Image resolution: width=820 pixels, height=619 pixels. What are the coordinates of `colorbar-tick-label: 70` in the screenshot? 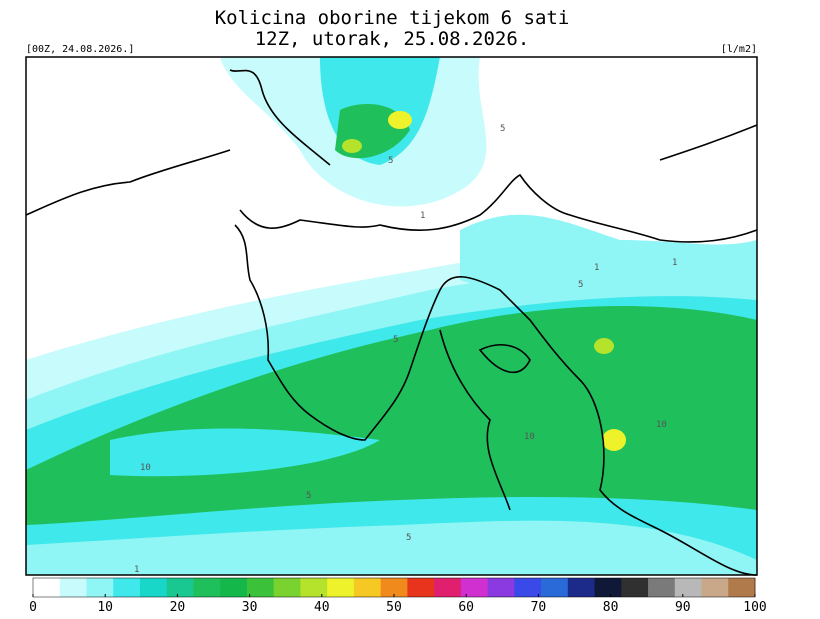 It's located at (539, 607).